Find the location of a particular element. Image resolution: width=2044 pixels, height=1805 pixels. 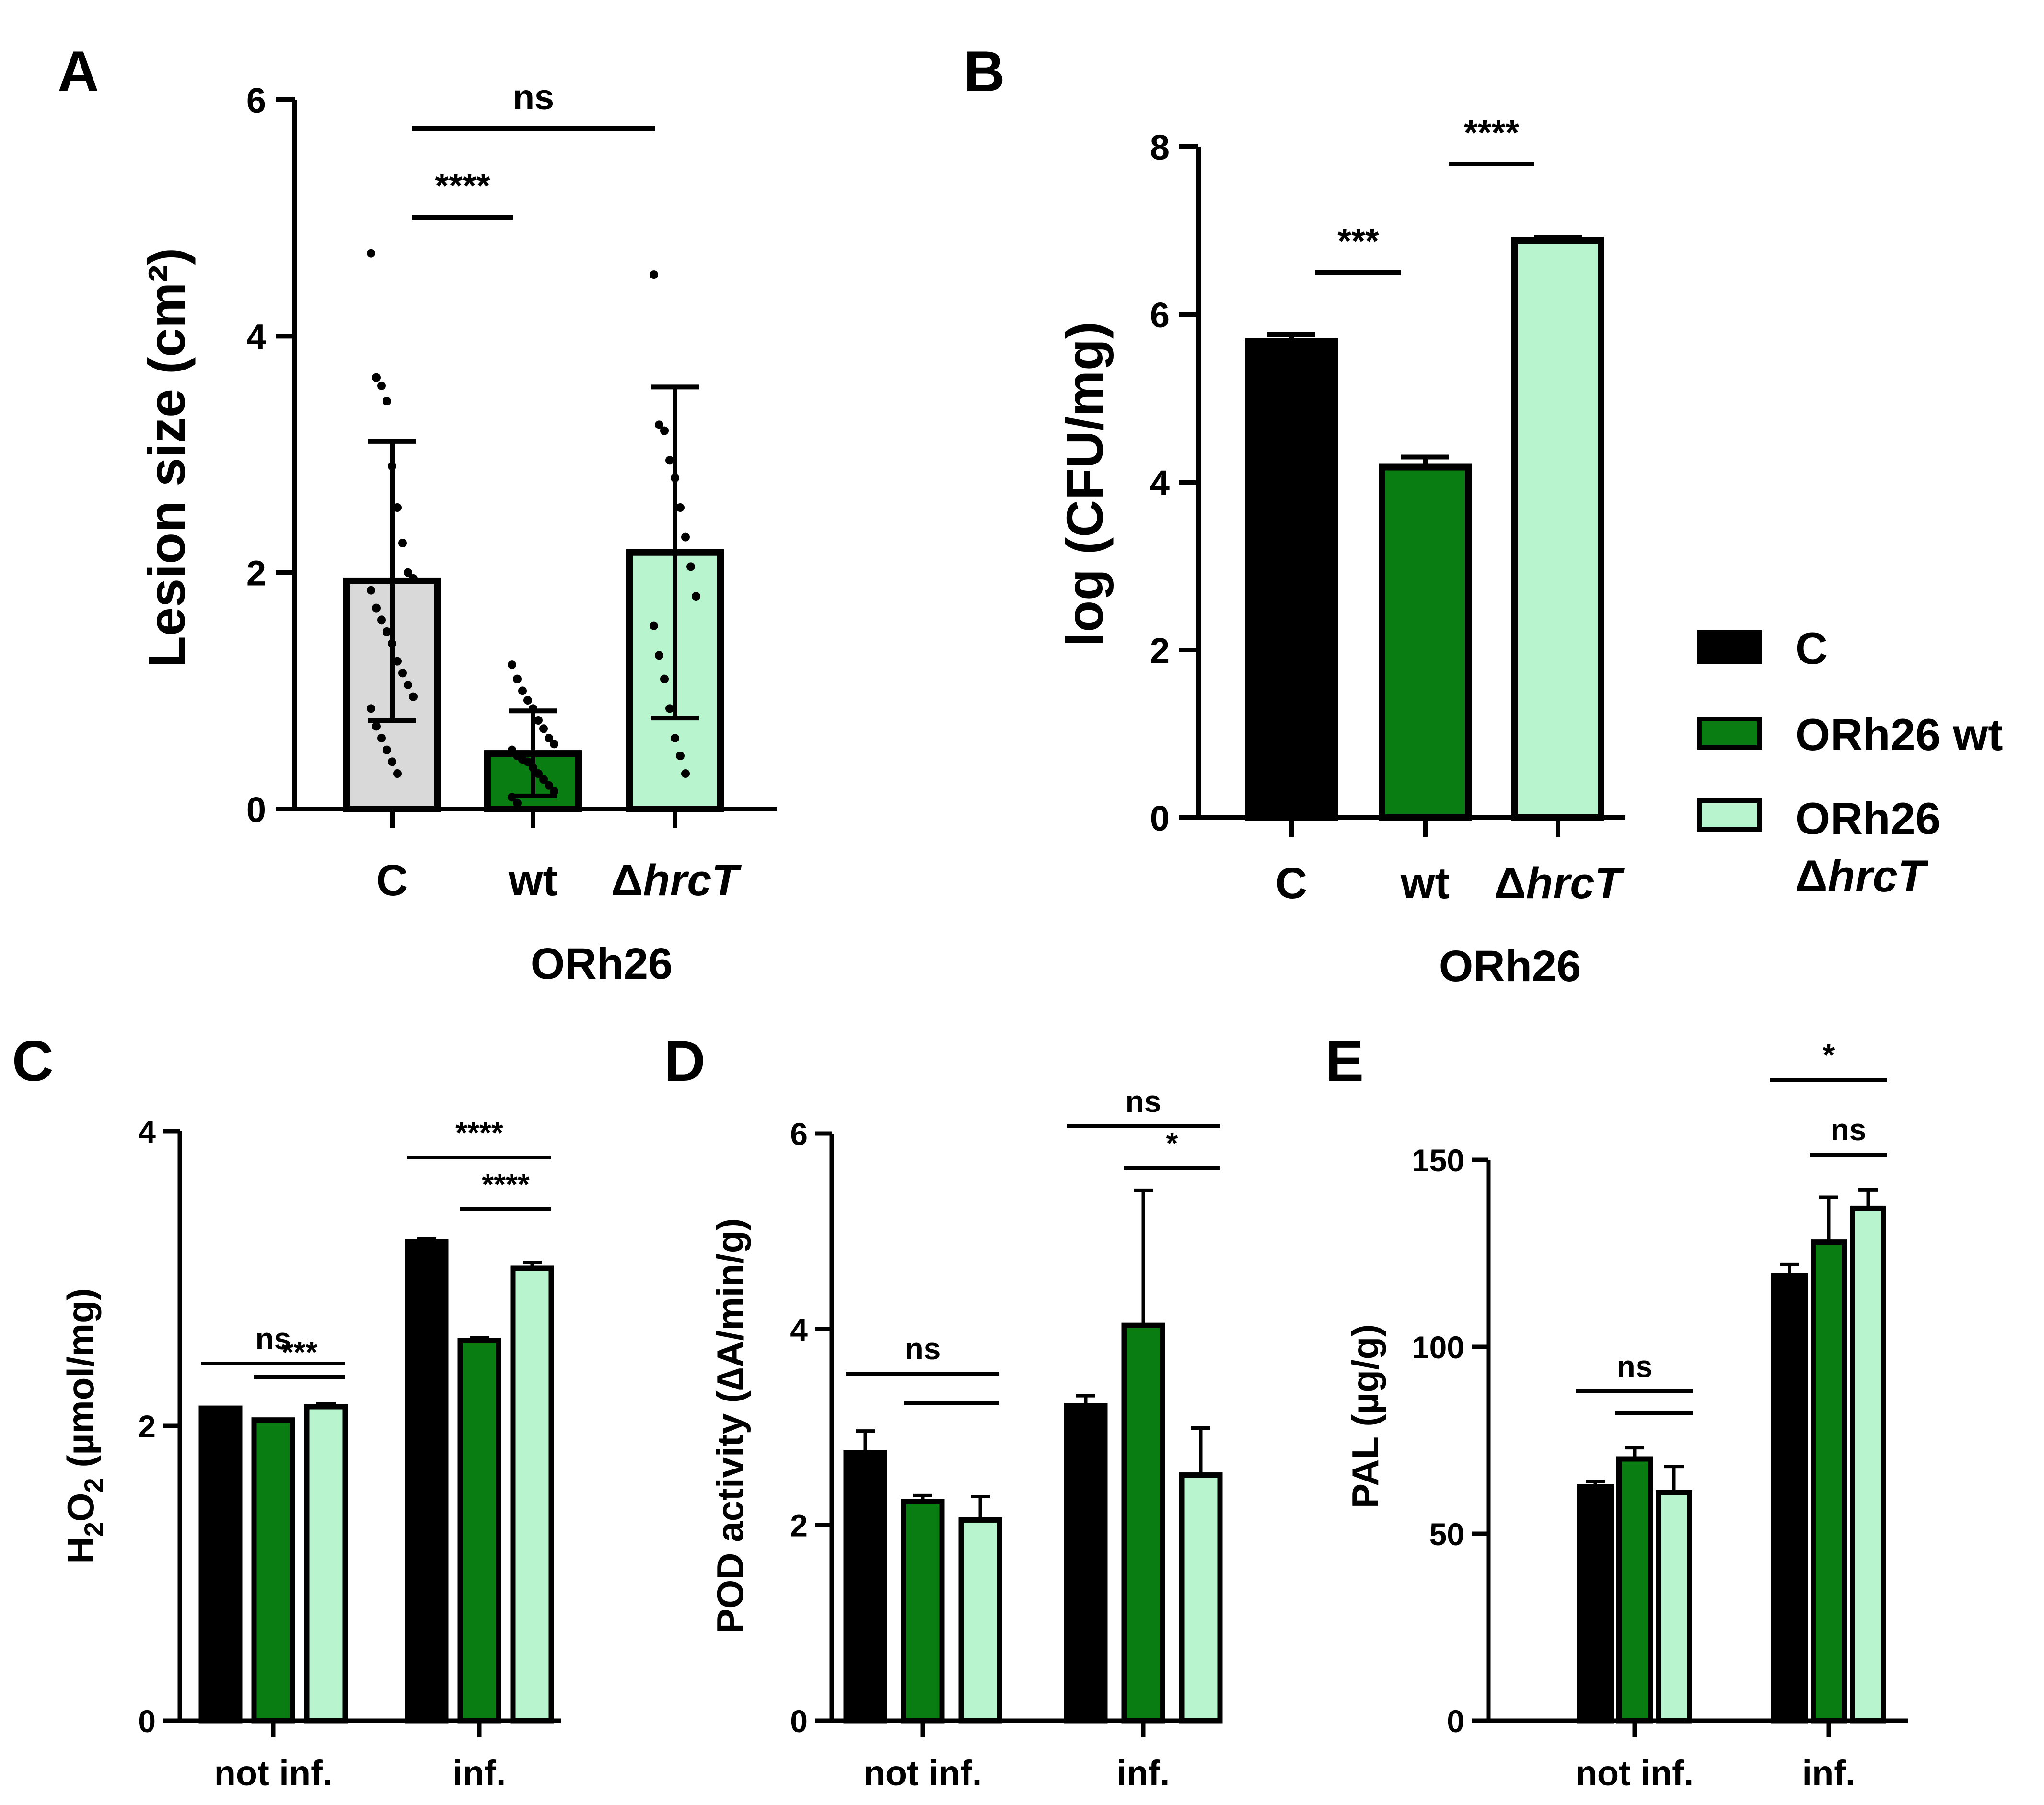

panel-d-ylabel: POD activity (∆A/min/g) is located at coordinates (730, 1426).